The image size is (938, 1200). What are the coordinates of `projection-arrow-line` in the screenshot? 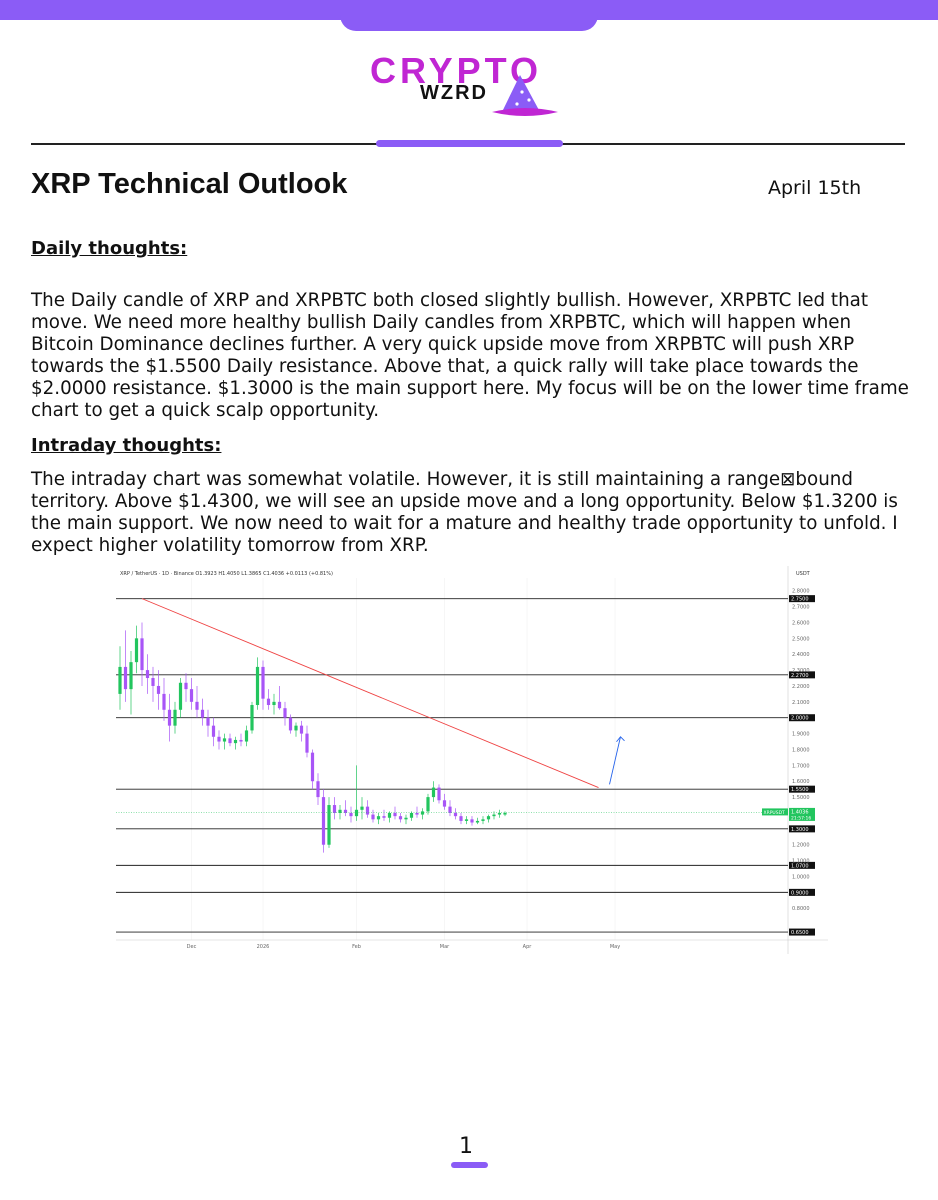 It's located at (615, 760).